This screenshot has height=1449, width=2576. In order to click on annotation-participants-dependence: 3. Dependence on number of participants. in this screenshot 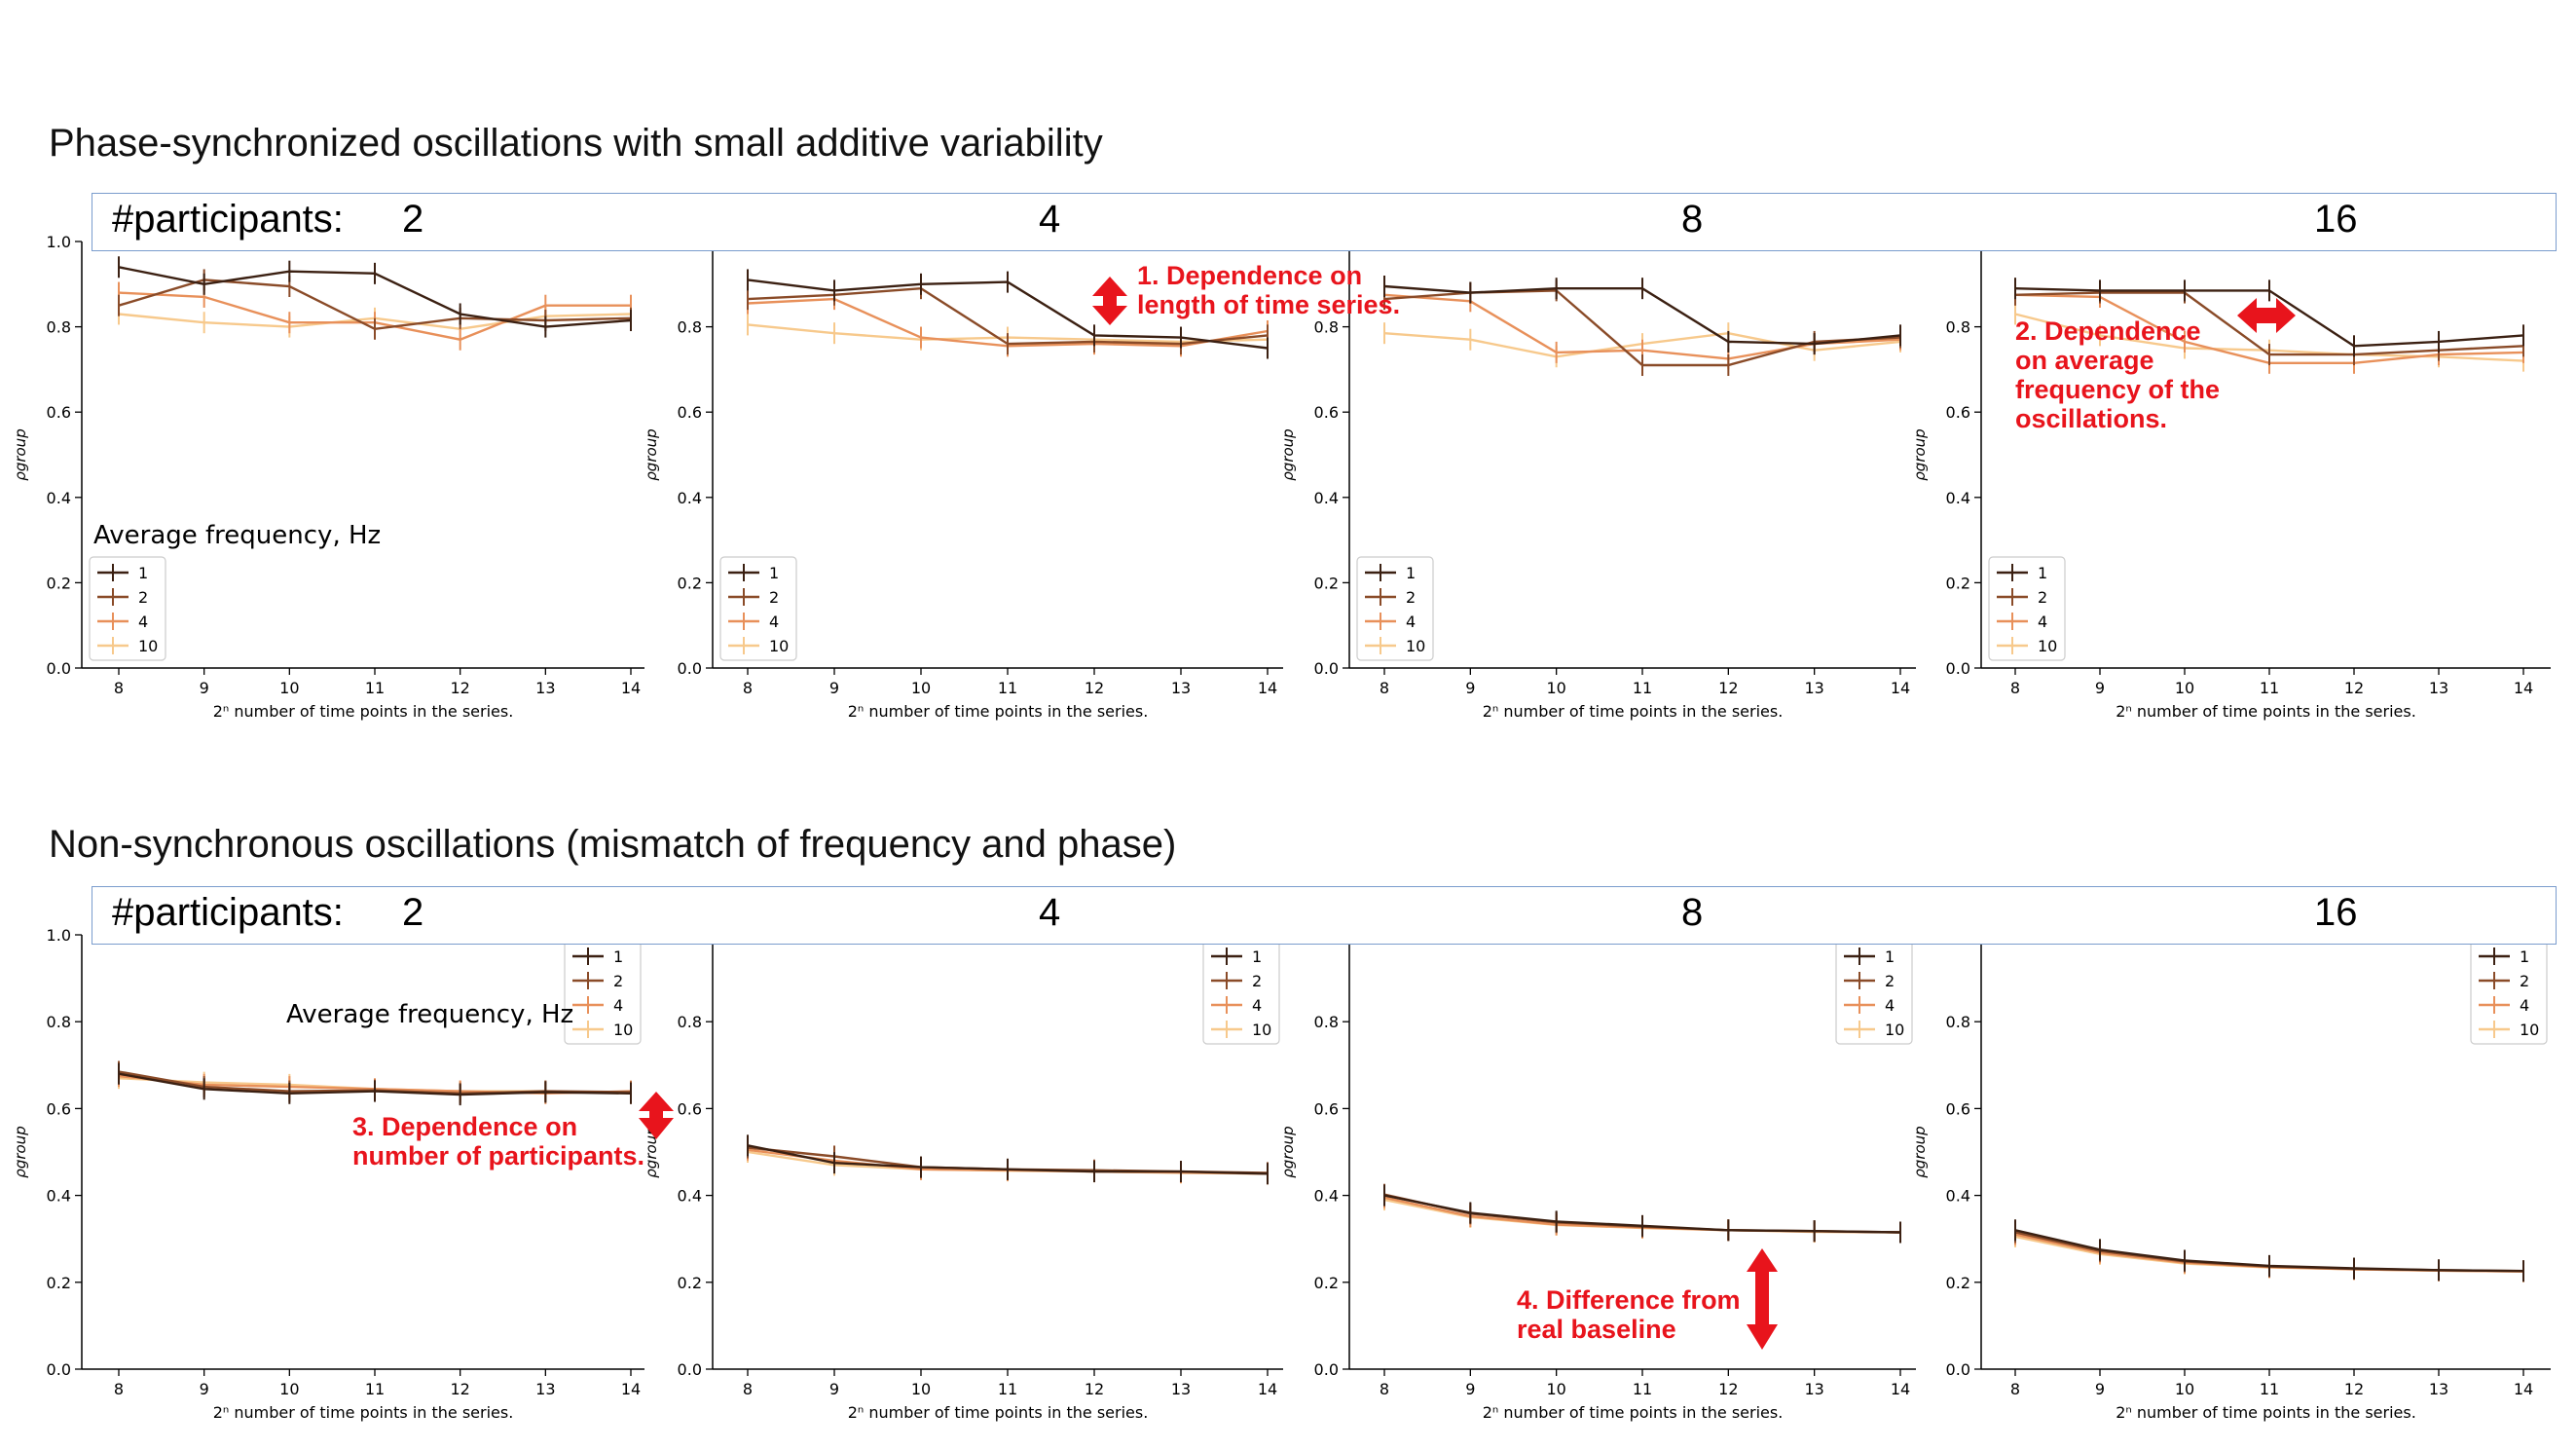, I will do `click(498, 1141)`.